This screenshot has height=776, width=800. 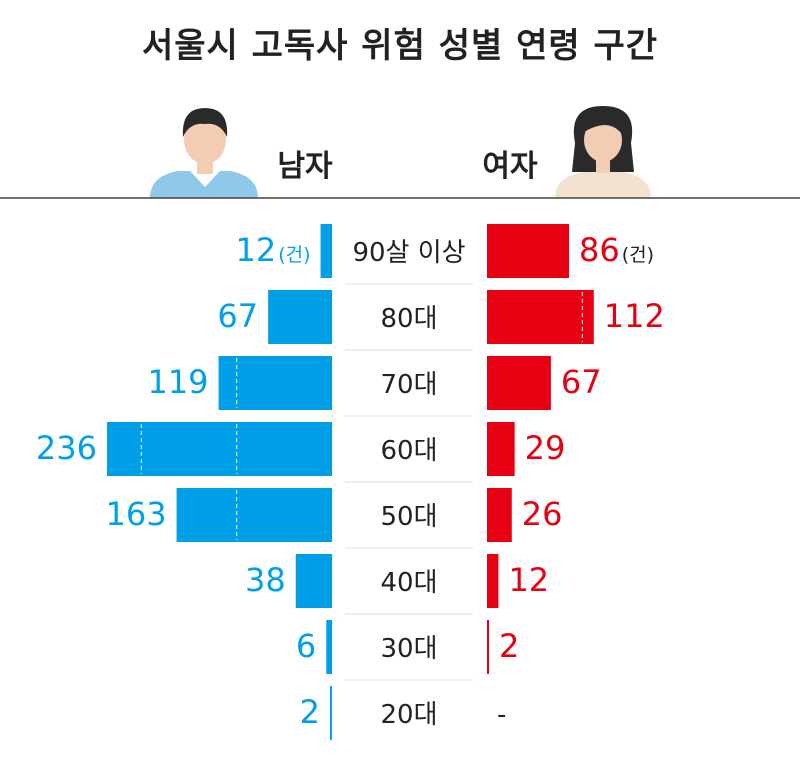 What do you see at coordinates (408, 385) in the screenshot?
I see `category-label: 70대` at bounding box center [408, 385].